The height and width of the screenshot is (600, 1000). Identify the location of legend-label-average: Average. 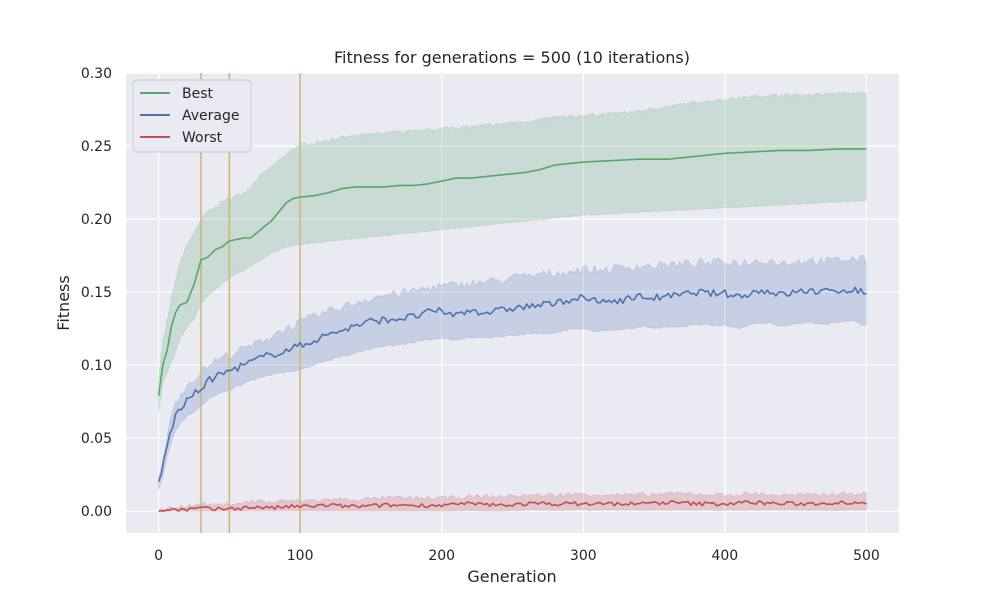
(211, 116).